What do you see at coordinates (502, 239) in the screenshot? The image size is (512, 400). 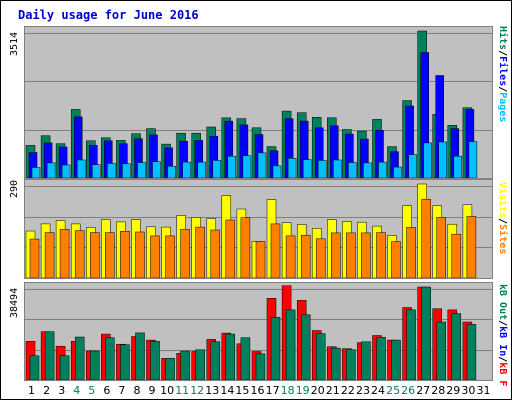 I see `legend-sites: Sites` at bounding box center [502, 239].